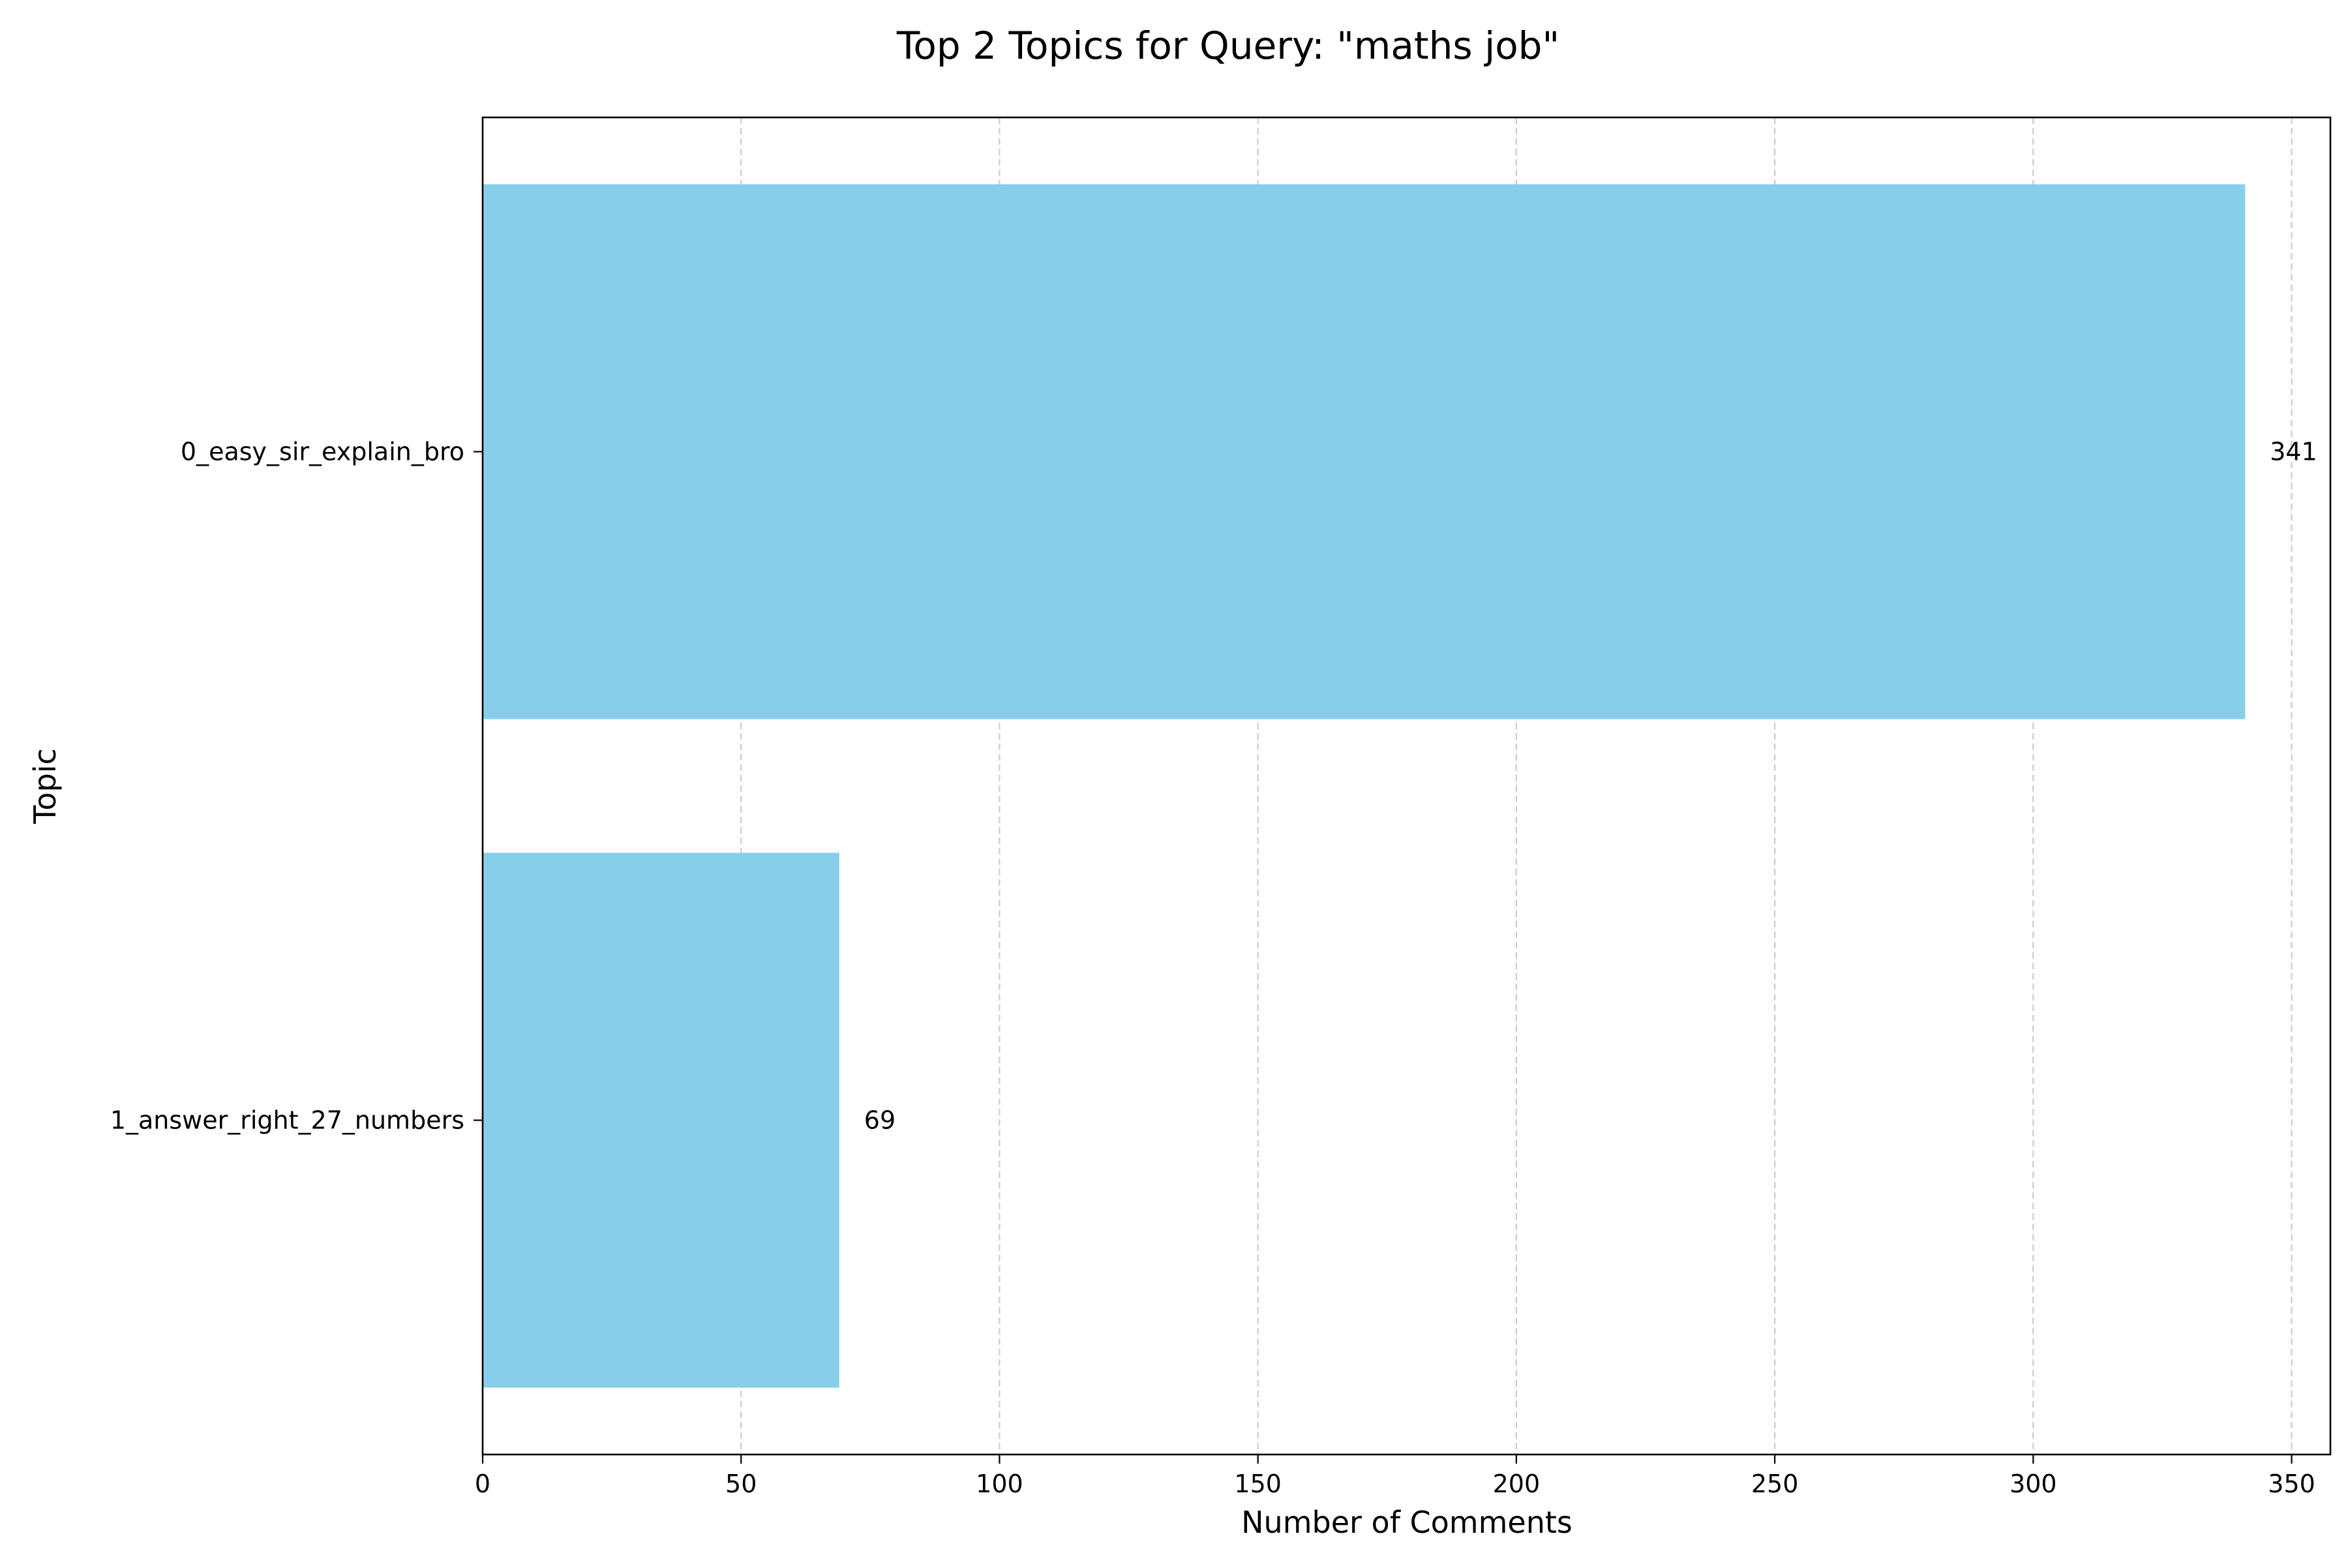 This screenshot has height=1568, width=2348. Describe the element at coordinates (1395, 1476) in the screenshot. I see `x-axis-ticks: 0 50 100 150 200 250 300 350` at that location.